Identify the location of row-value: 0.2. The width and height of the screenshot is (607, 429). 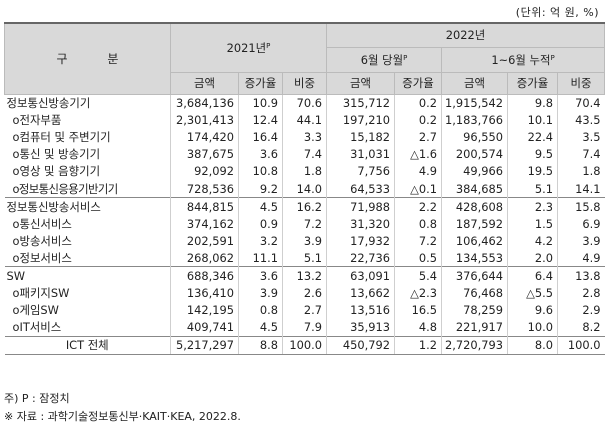
(418, 102).